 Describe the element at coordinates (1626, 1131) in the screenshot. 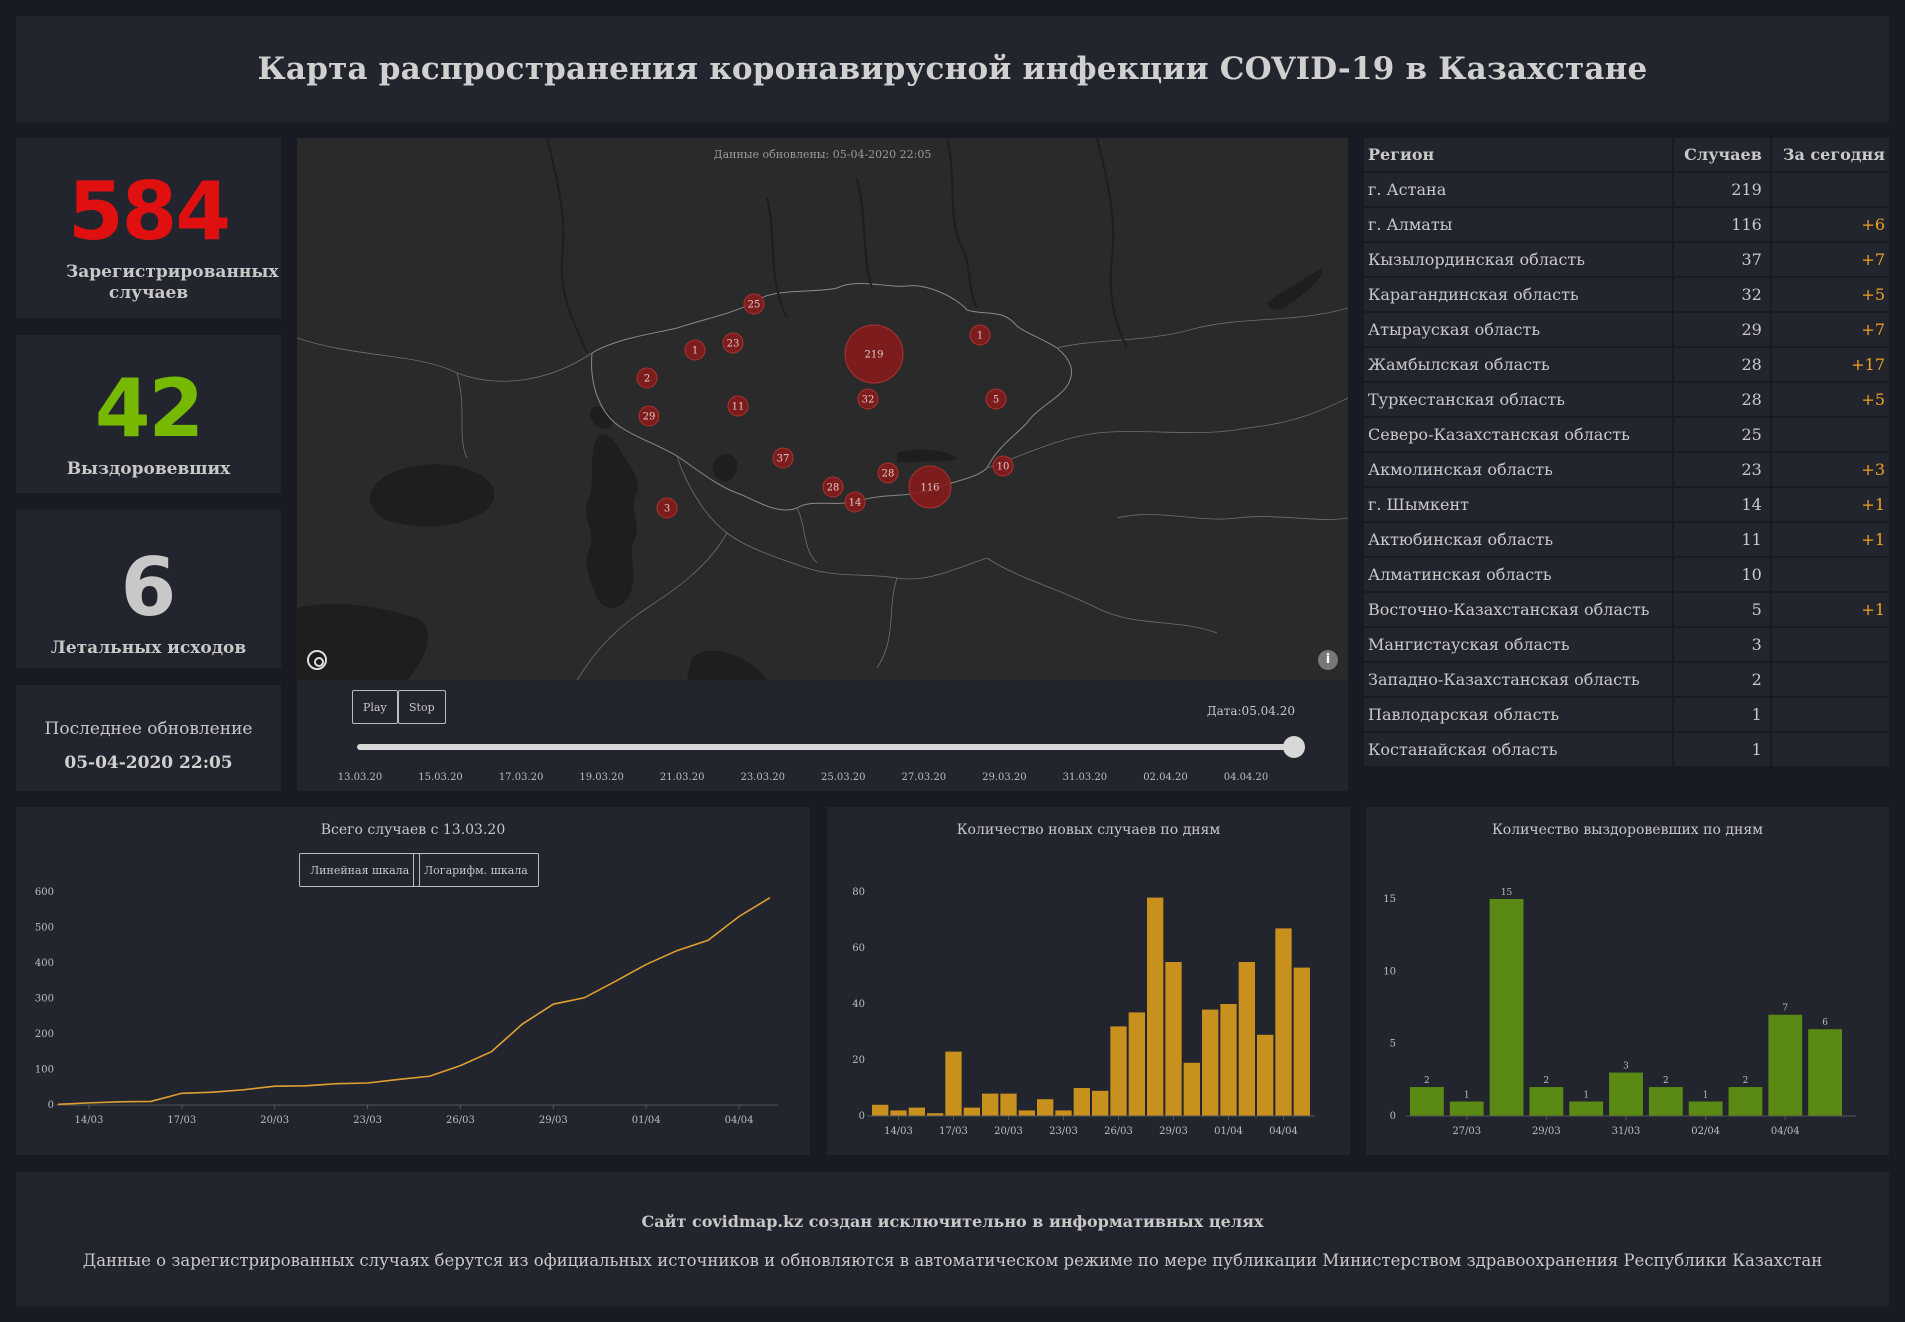

I see `x-tick-label: 31/03` at that location.